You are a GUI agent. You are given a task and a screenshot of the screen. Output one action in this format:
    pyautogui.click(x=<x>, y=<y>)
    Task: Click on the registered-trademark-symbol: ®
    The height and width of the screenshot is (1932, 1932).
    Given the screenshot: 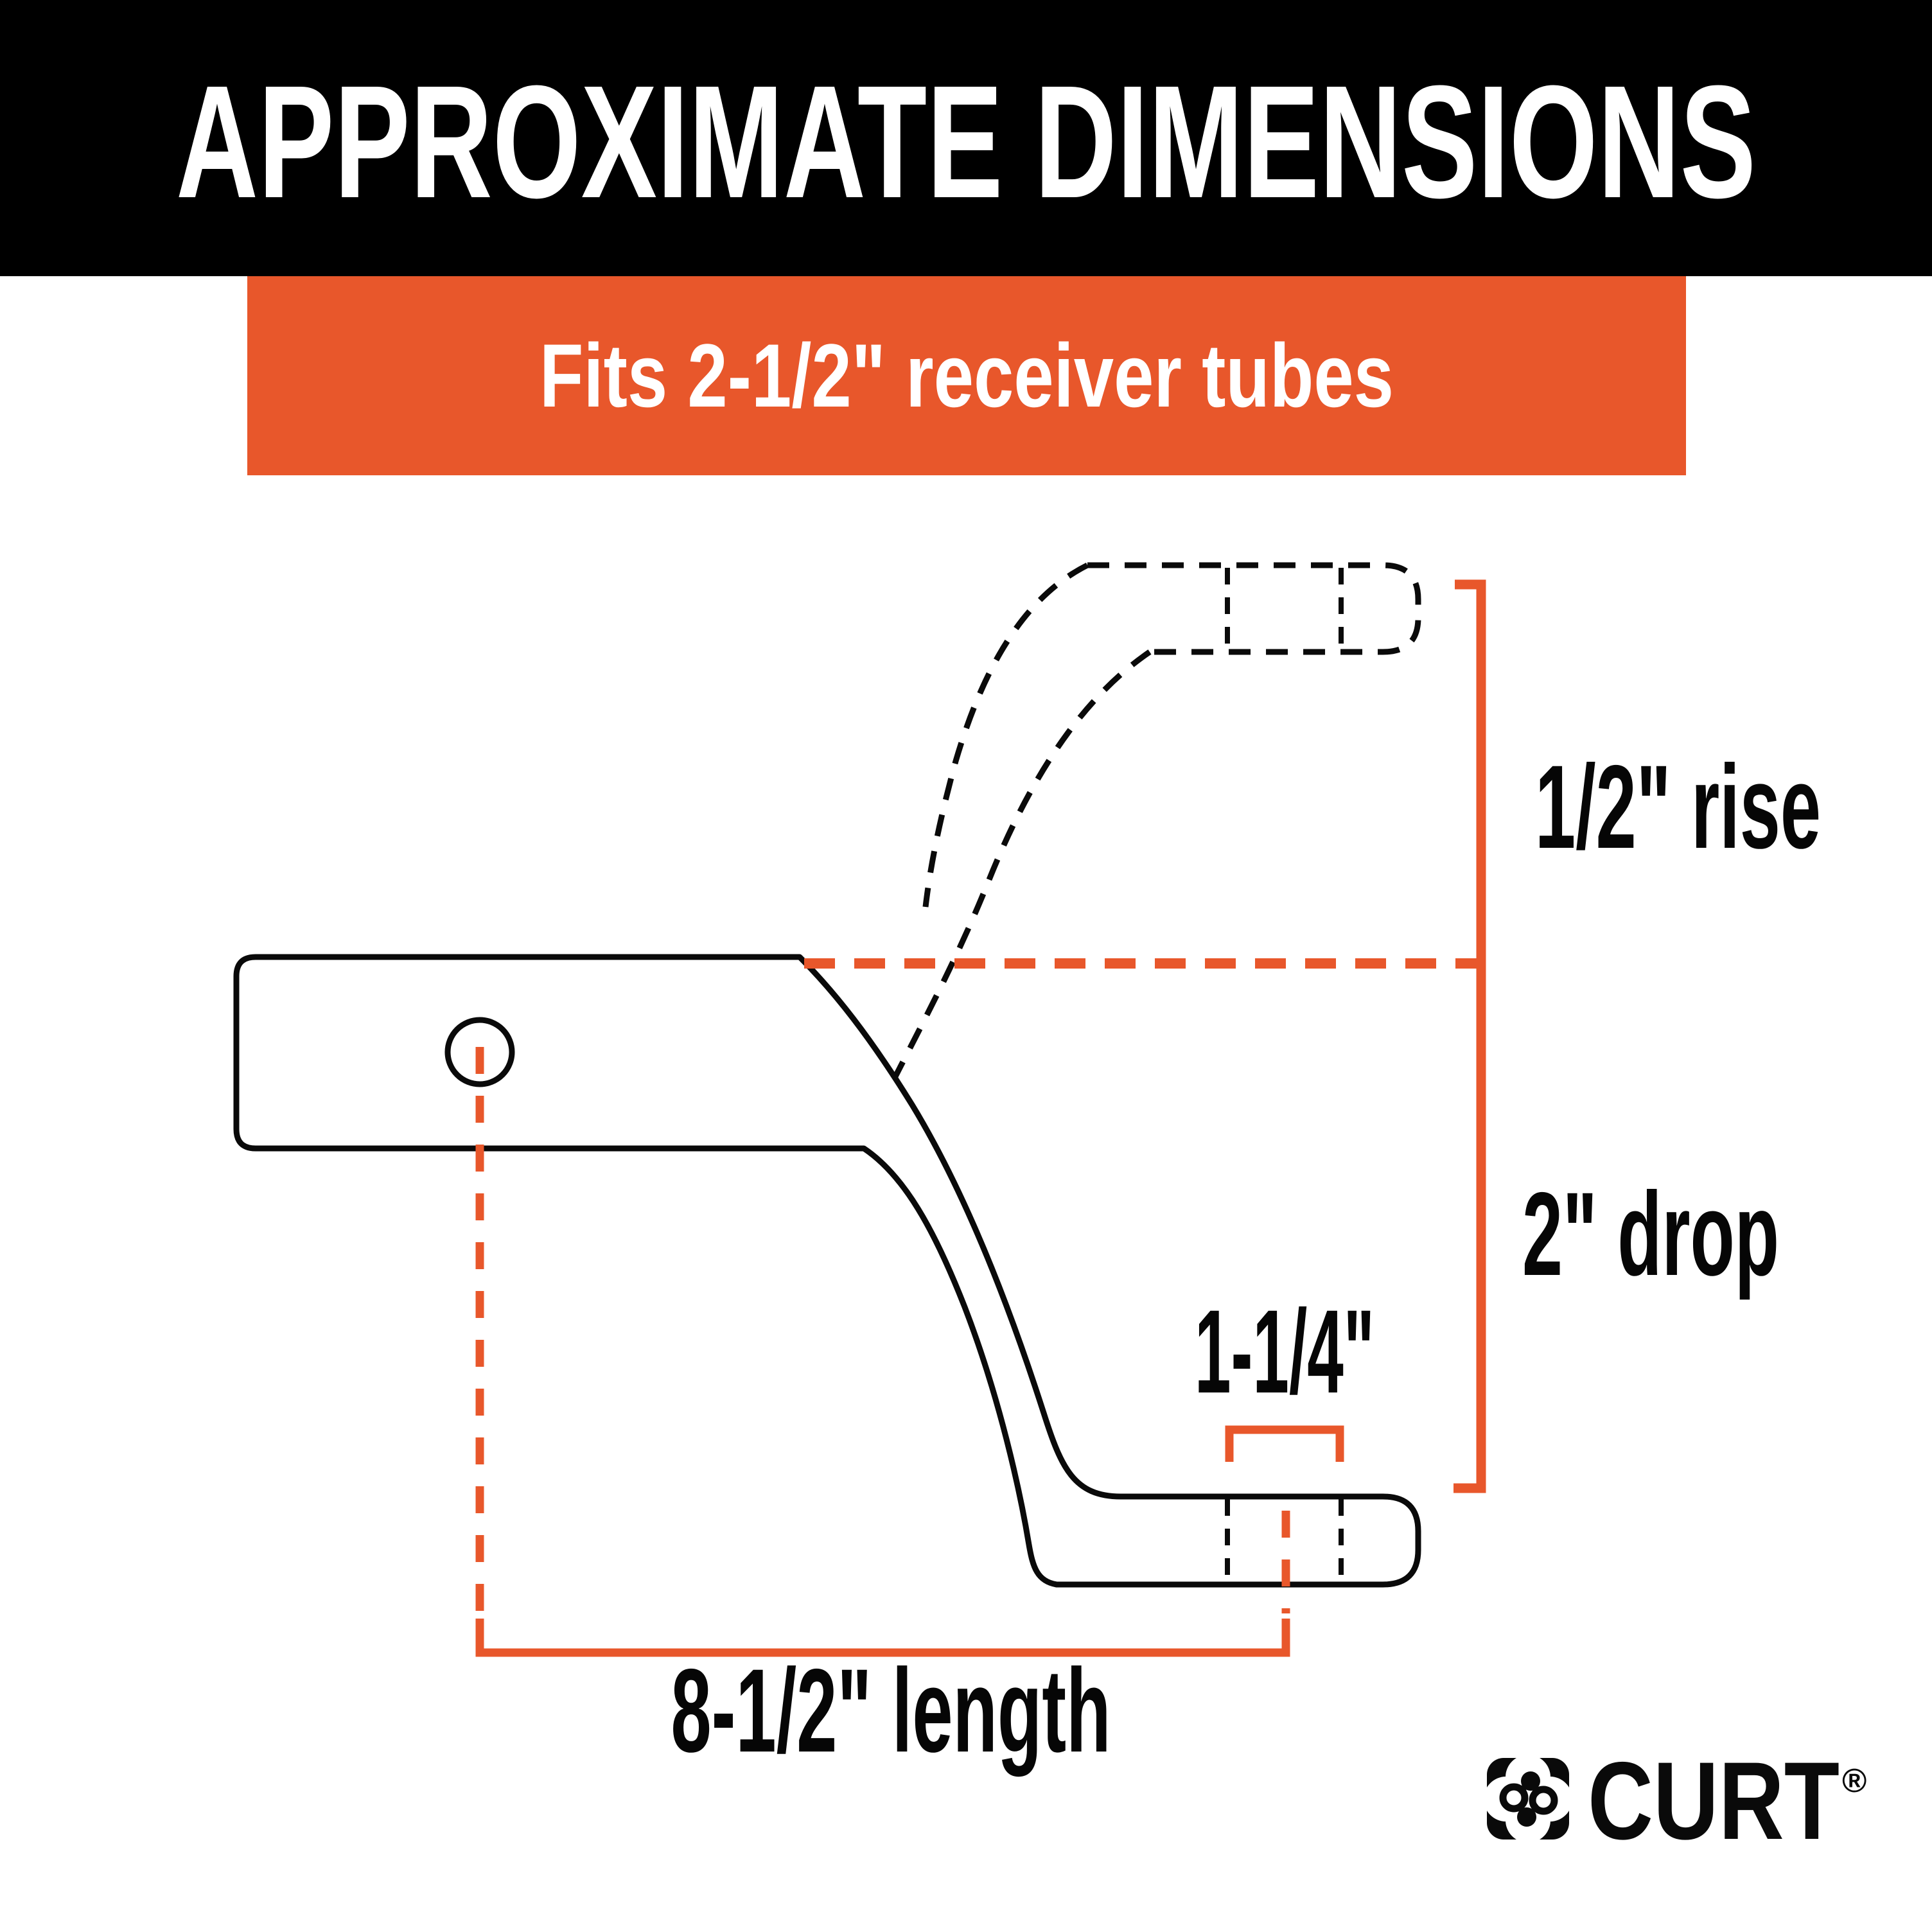 What is the action you would take?
    pyautogui.click(x=1854, y=1781)
    